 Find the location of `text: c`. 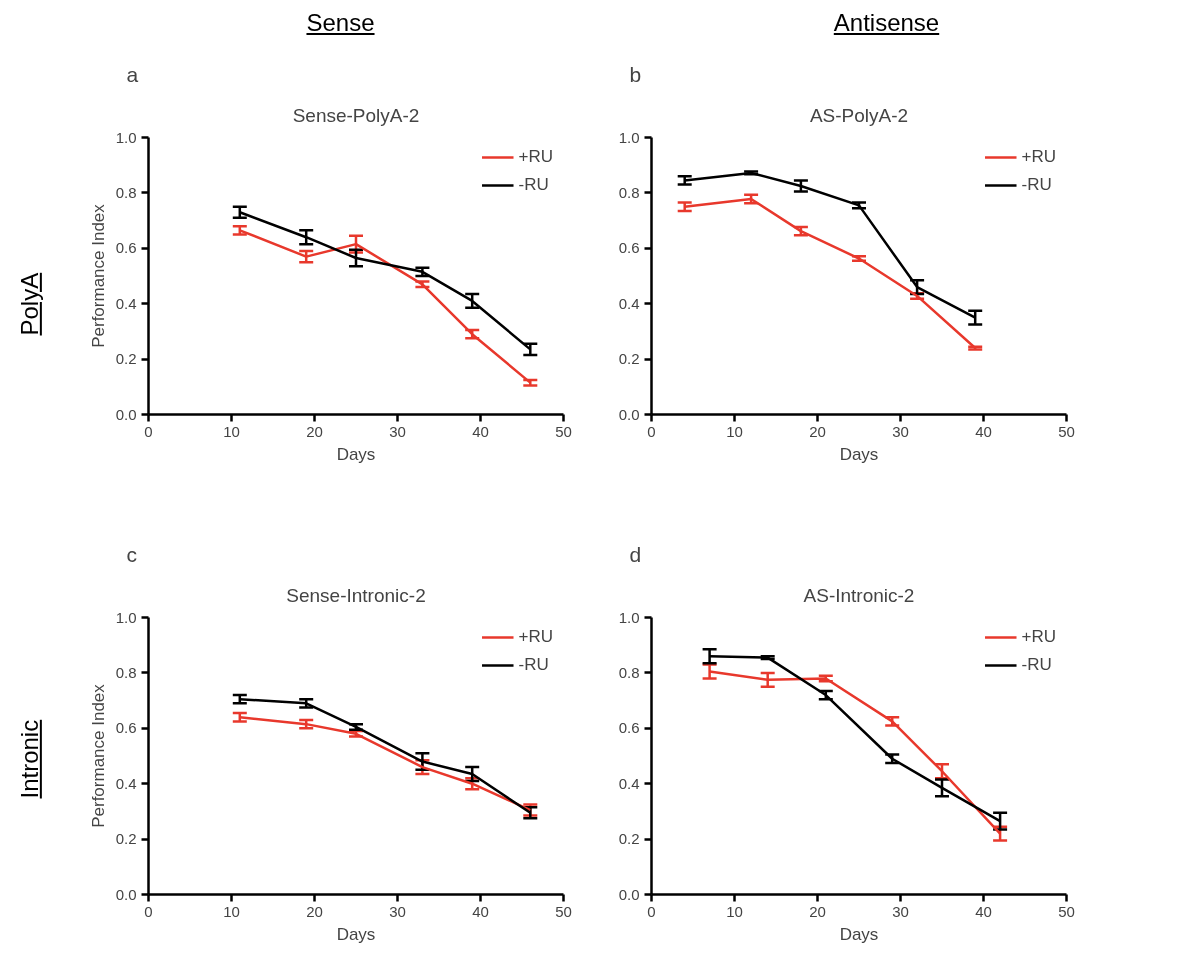

text: c is located at coordinates (131, 554).